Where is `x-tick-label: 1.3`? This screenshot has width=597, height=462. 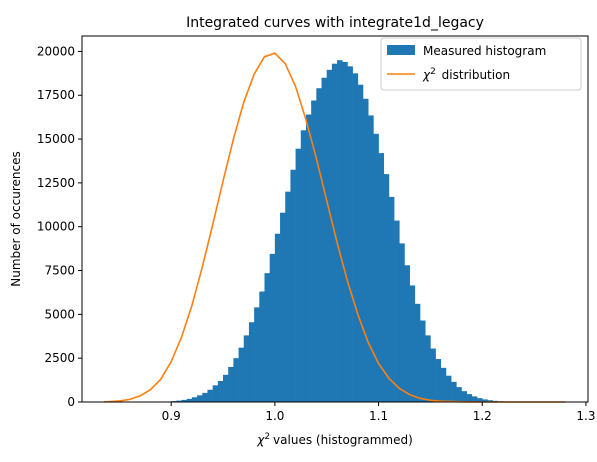
x-tick-label: 1.3 is located at coordinates (585, 416).